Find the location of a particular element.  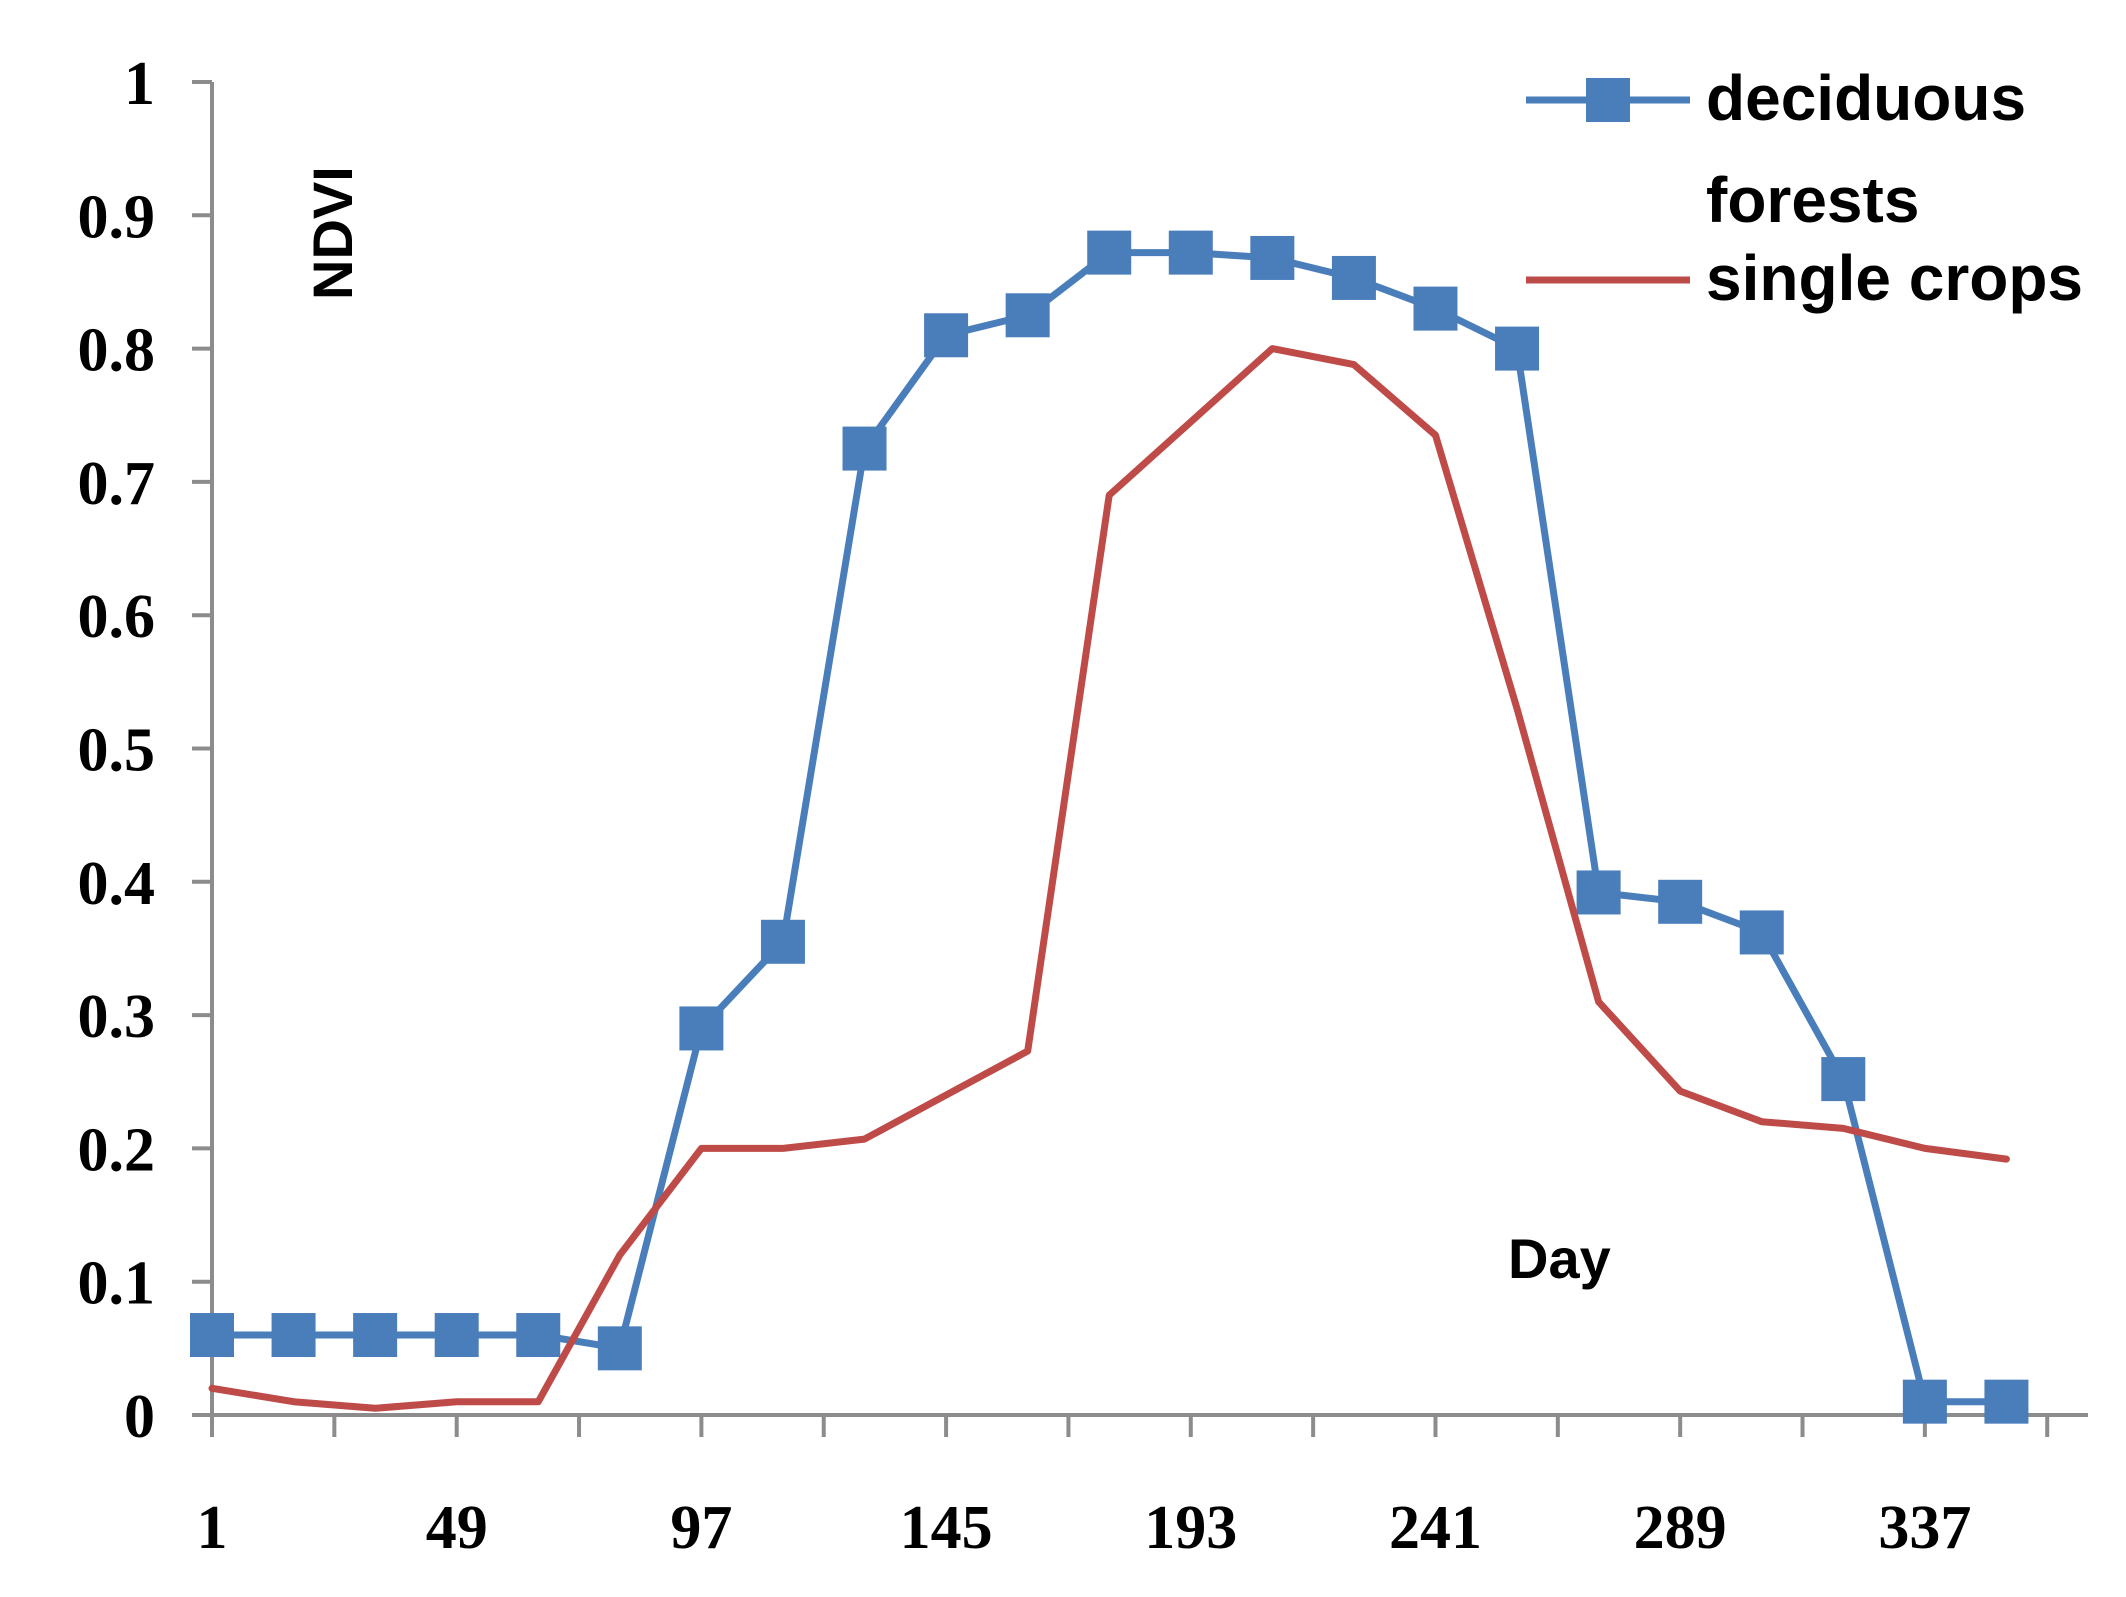

legend-label-forests: forests is located at coordinates (1812, 200).